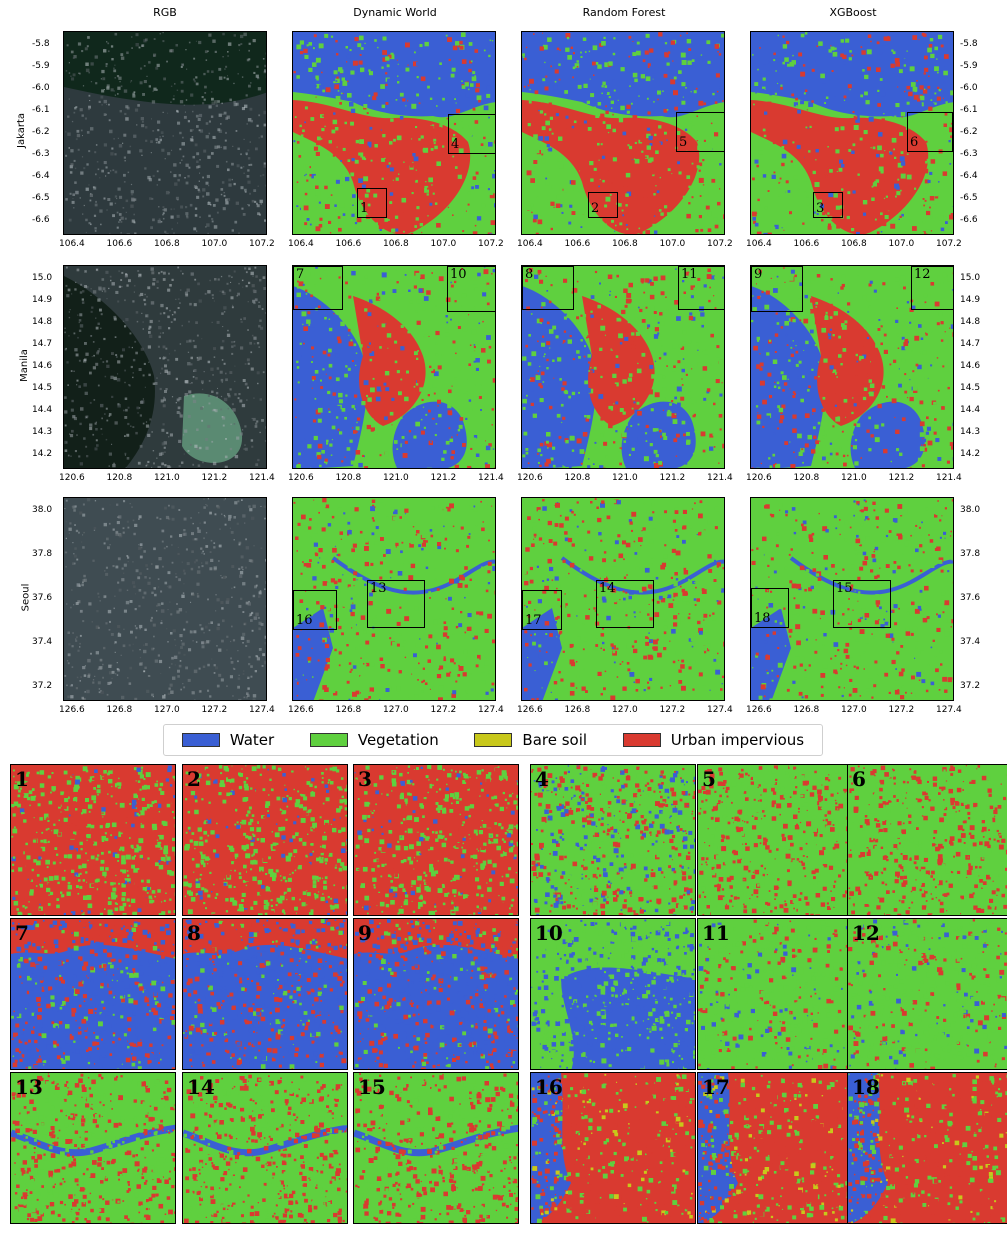 The image size is (1007, 1234). Describe the element at coordinates (624, 12) in the screenshot. I see `col-title-random-forest: Random Forest` at that location.